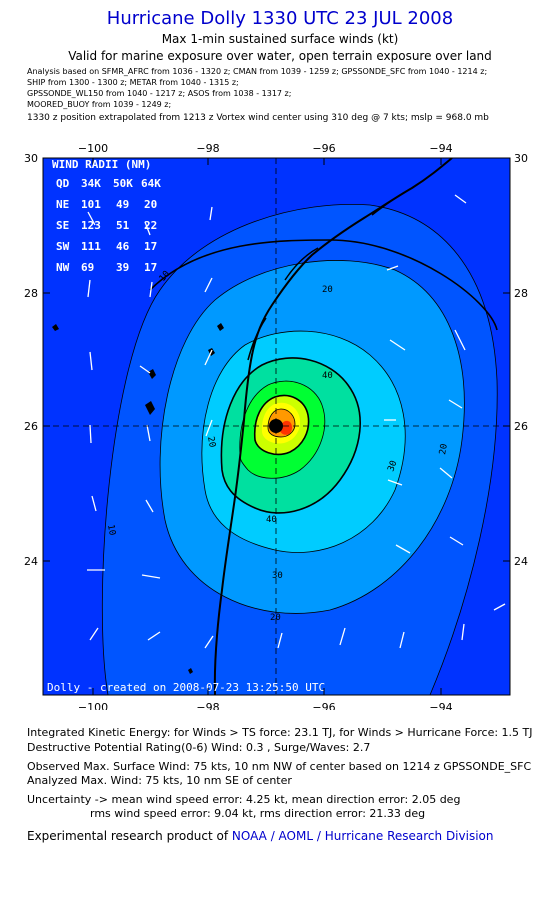  I want to click on lon-tick-label: −98, so click(207, 148).